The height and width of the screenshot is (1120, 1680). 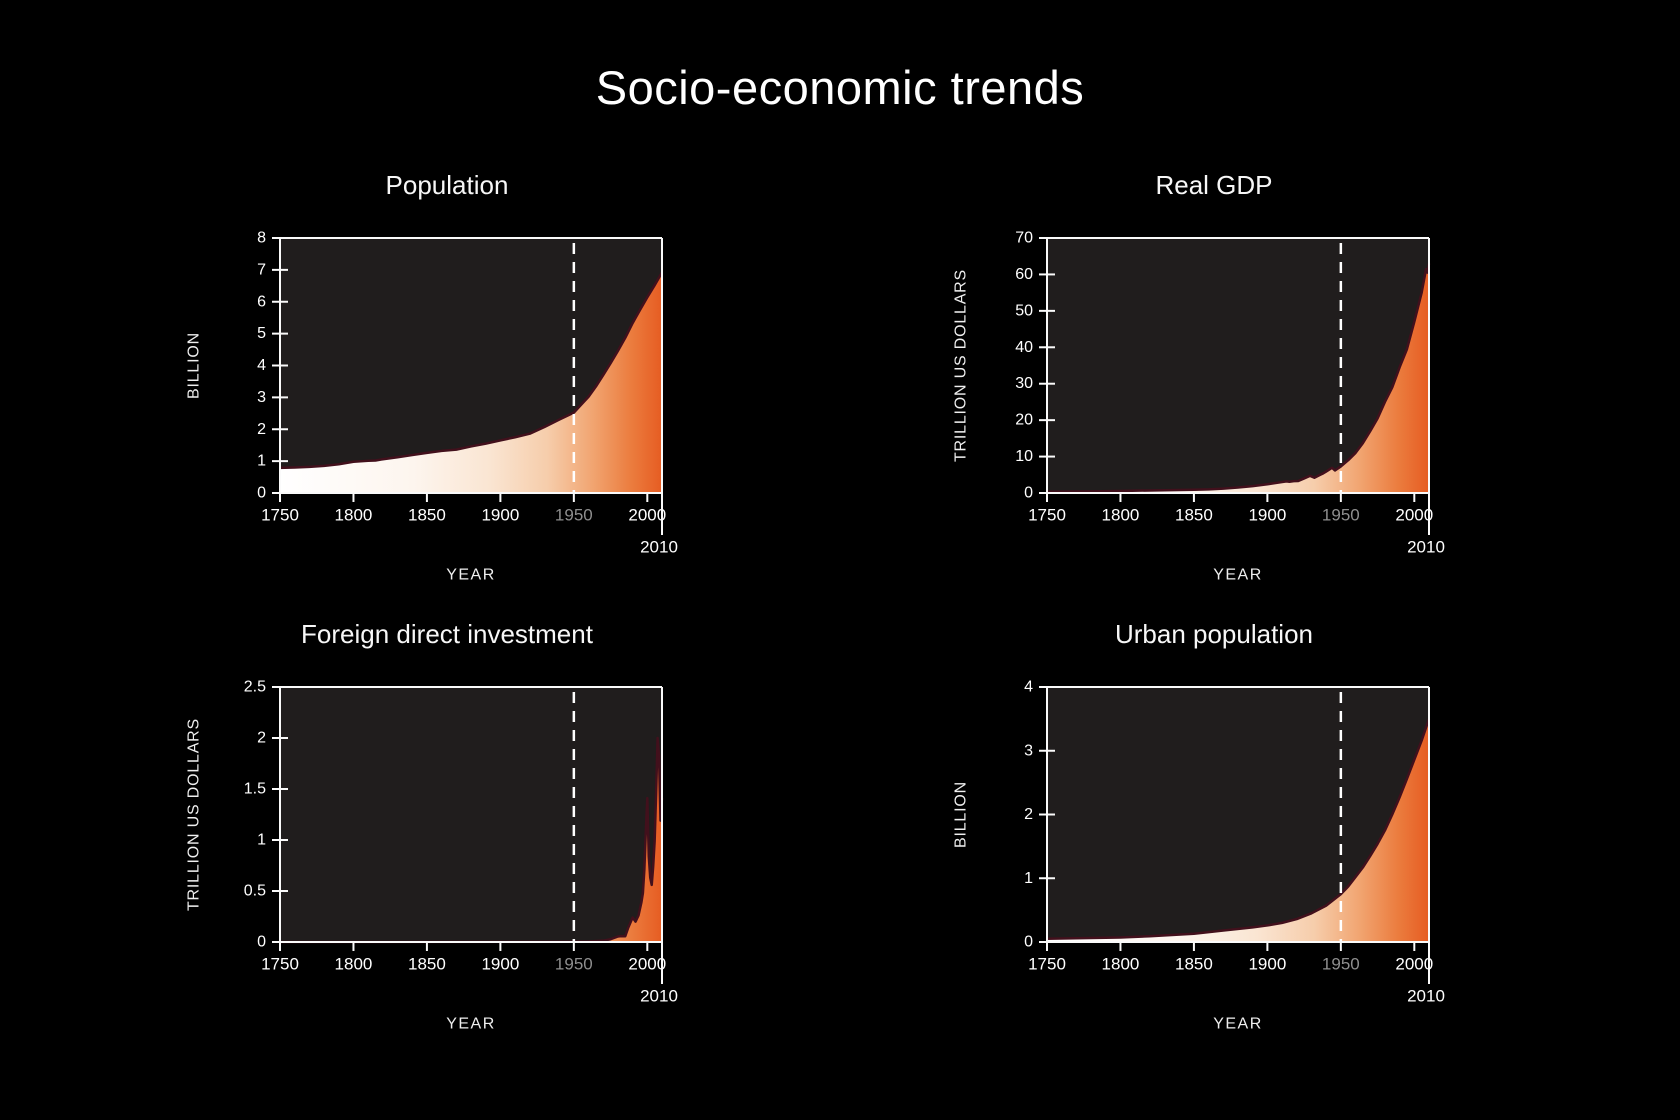 What do you see at coordinates (1024, 238) in the screenshot?
I see `y-tick-label: 70` at bounding box center [1024, 238].